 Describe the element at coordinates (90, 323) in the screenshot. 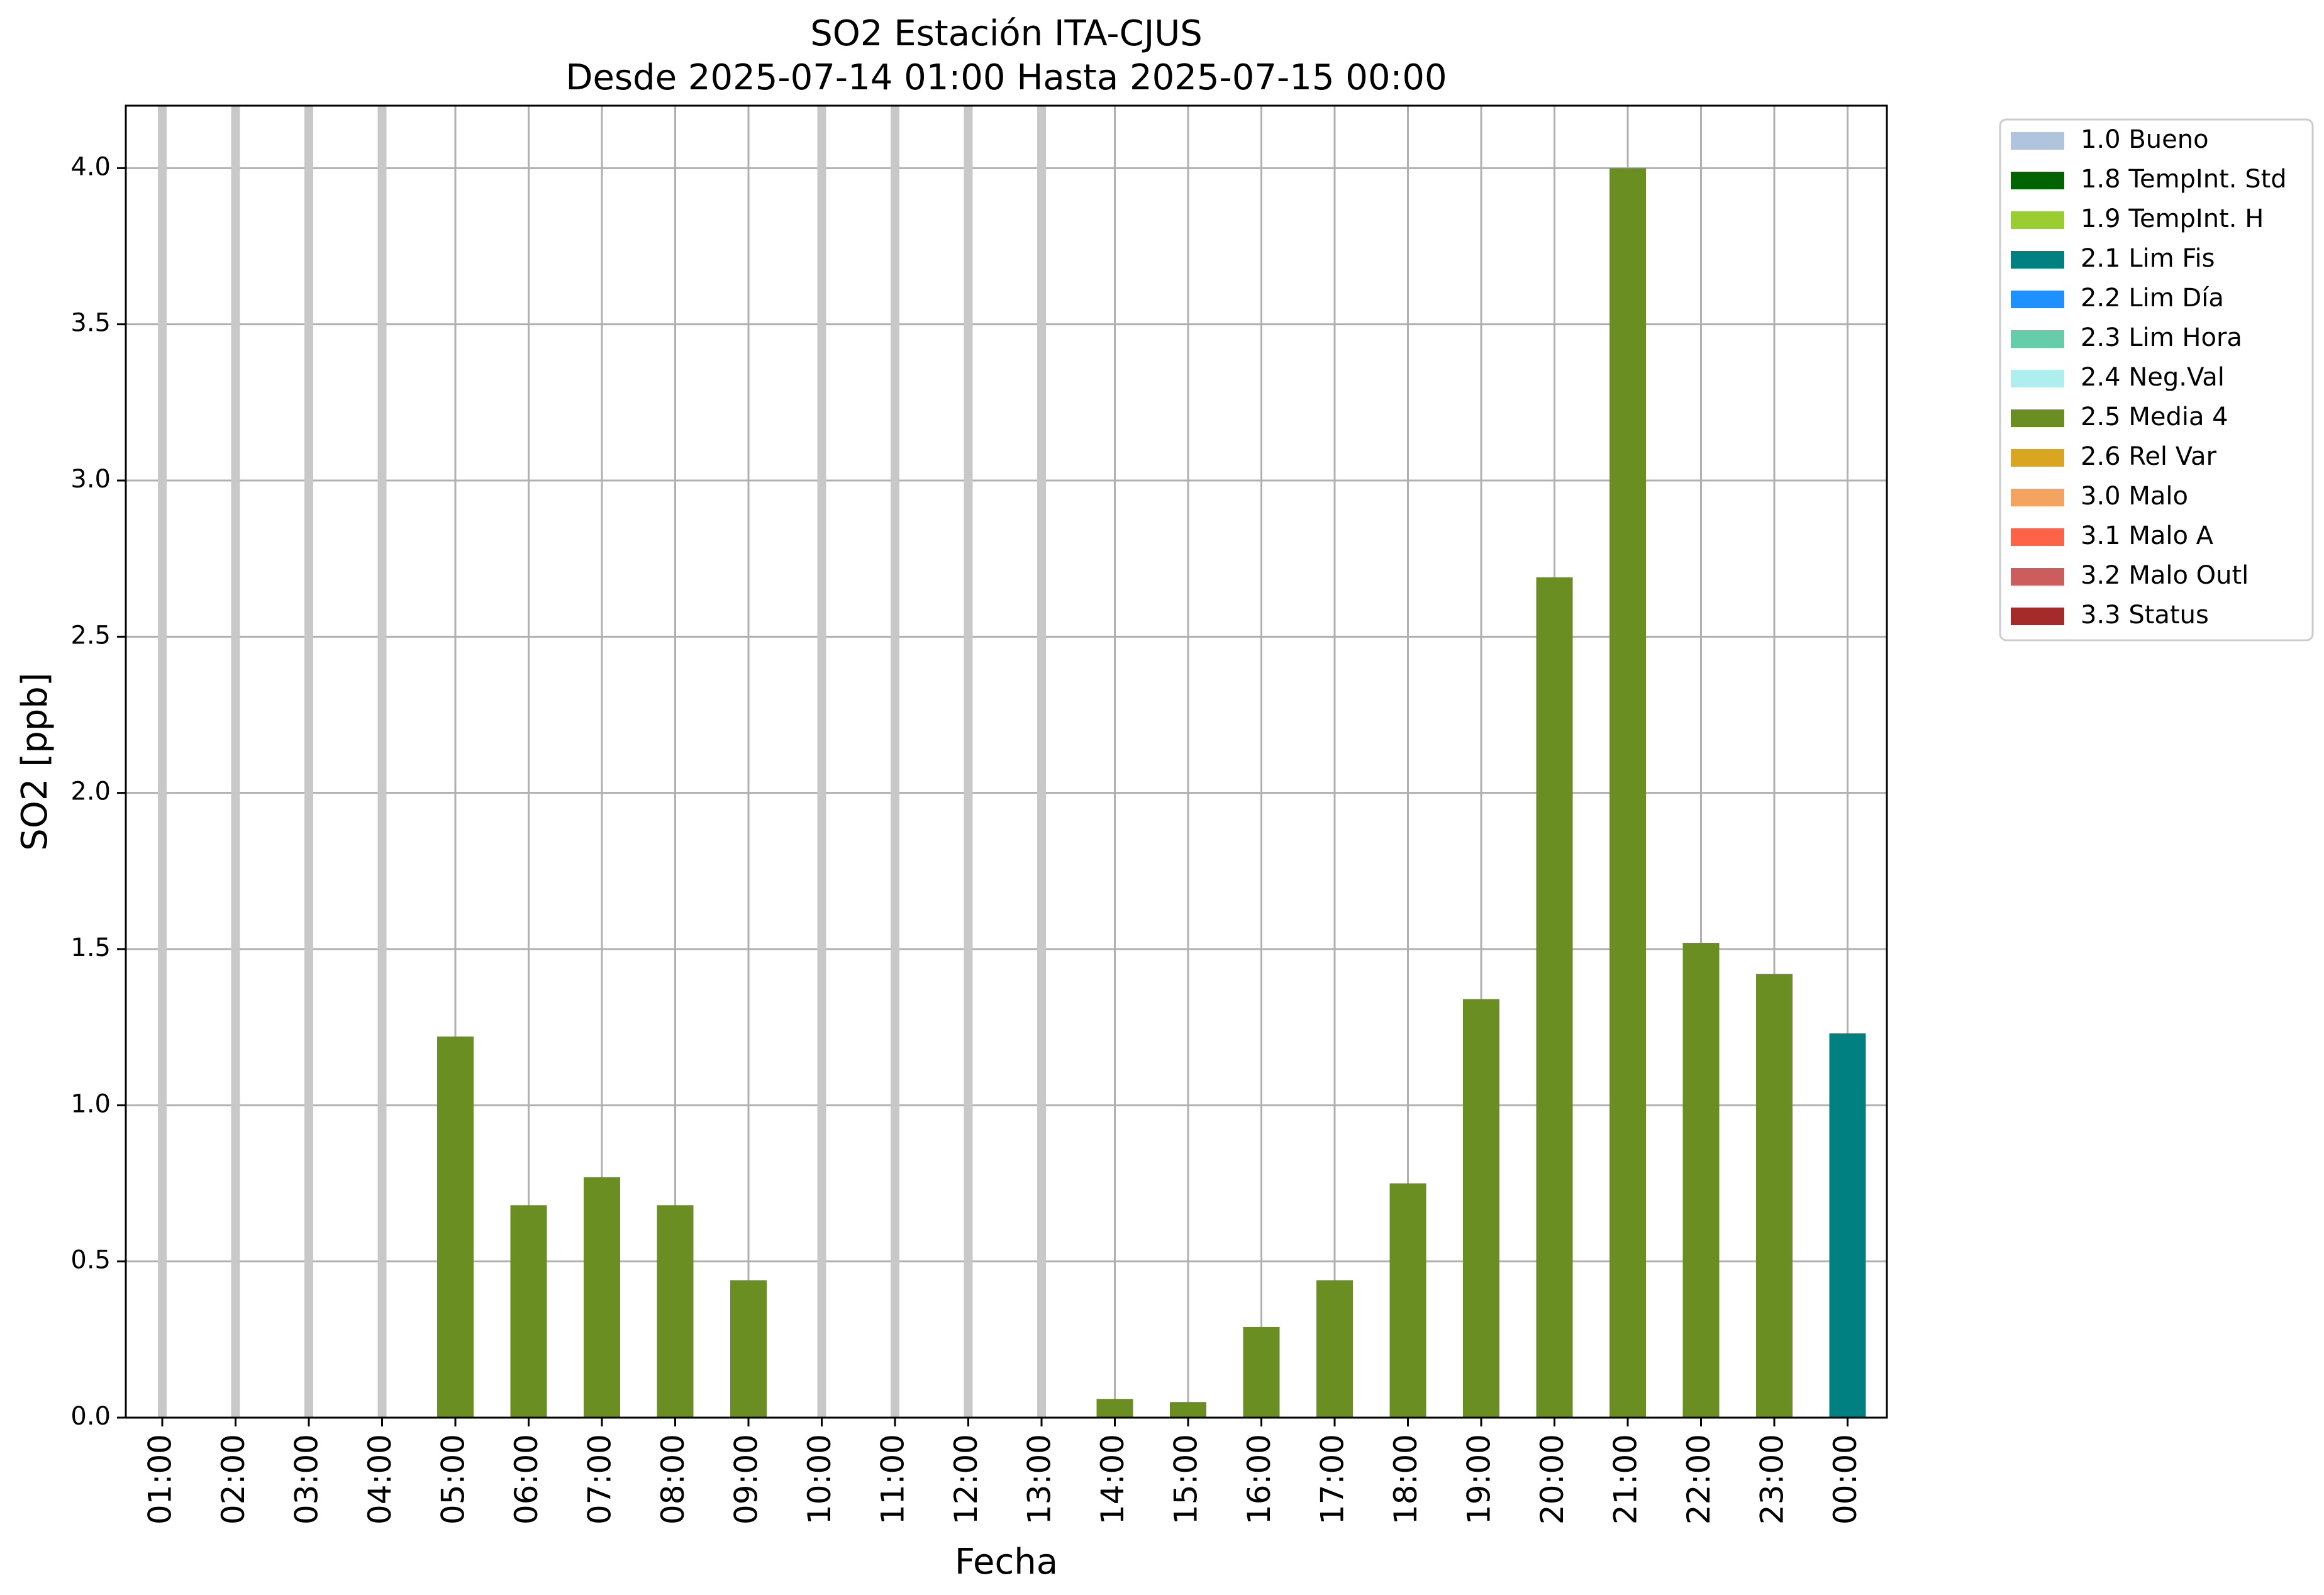

I see `y-tick-label: 3.5` at that location.